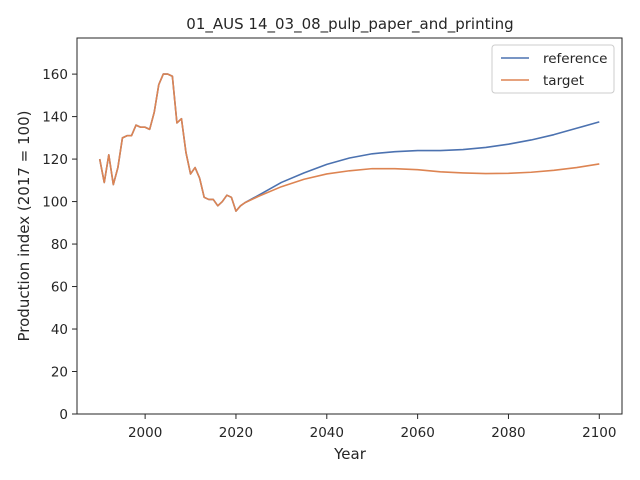 This screenshot has width=640, height=480. What do you see at coordinates (575, 59) in the screenshot?
I see `legend-label-reference: reference` at bounding box center [575, 59].